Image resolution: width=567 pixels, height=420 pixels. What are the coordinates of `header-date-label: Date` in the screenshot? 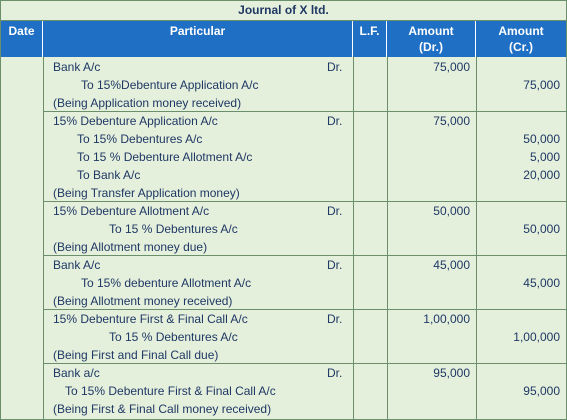 It's located at (21, 31).